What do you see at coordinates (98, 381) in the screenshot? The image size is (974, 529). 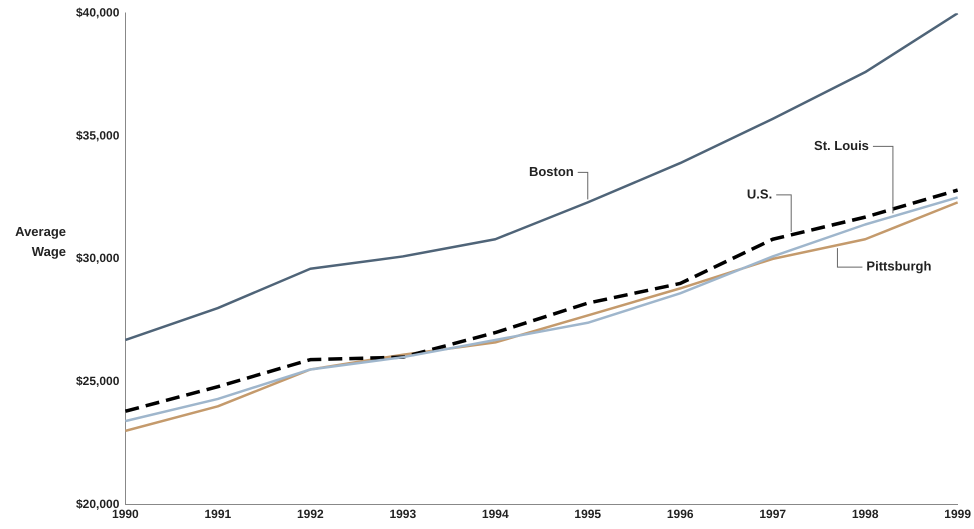 I see `y-tick-label: $25,000` at bounding box center [98, 381].